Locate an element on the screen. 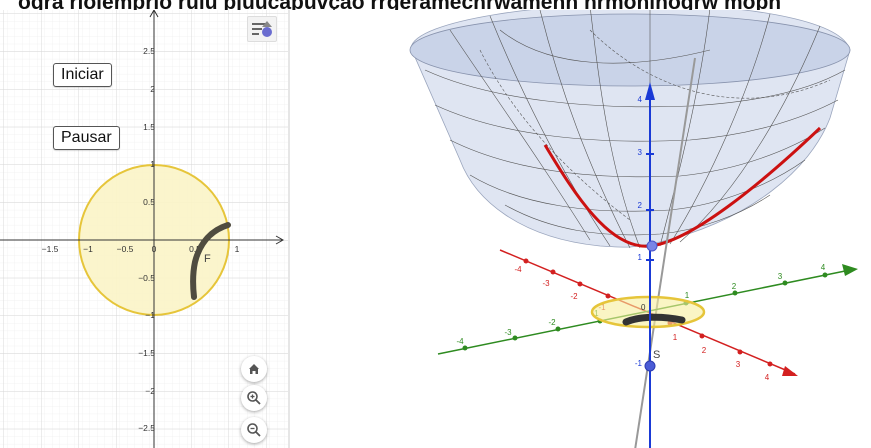 Image resolution: width=871 pixels, height=448 pixels. y-tick-label: −2 is located at coordinates (150, 391).